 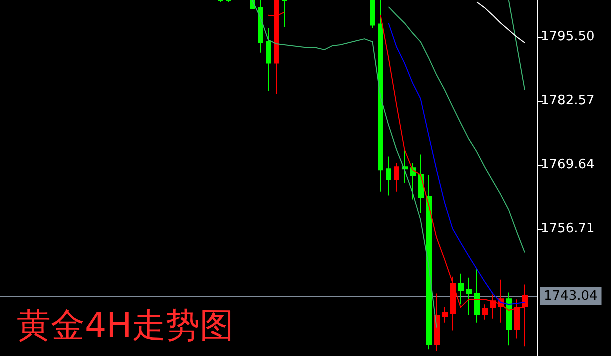 I want to click on y-tick-label: 1756.71, so click(x=568, y=228).